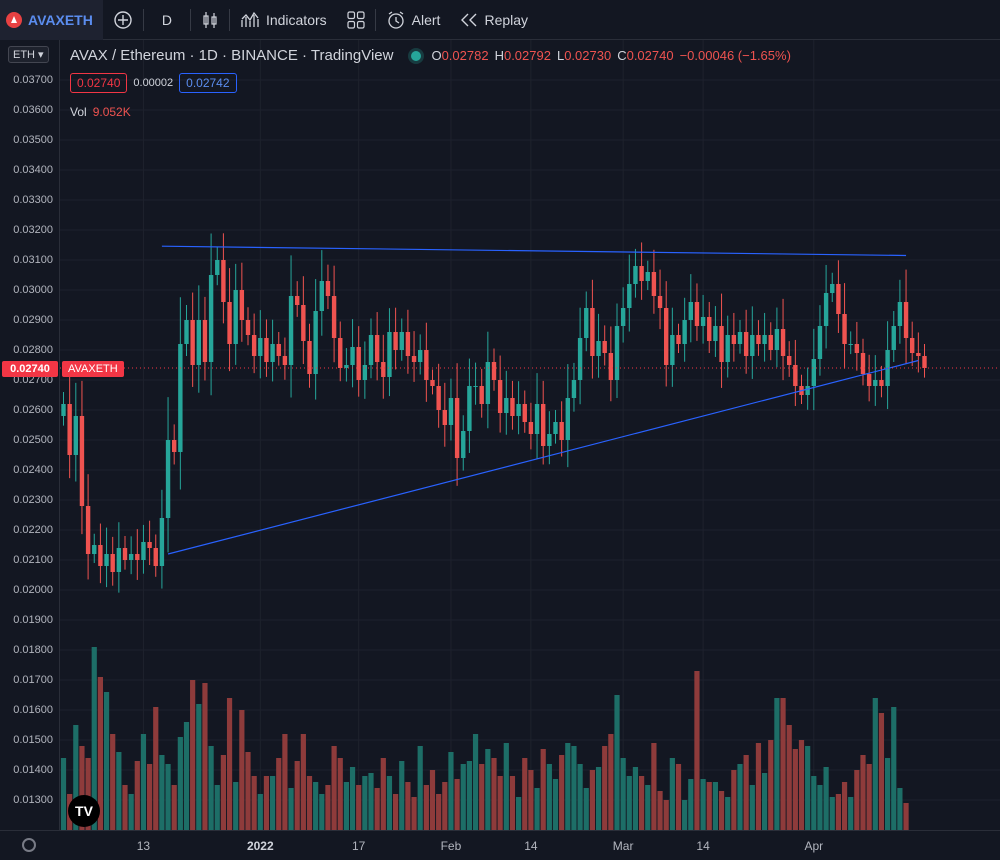 This screenshot has height=860, width=1000. What do you see at coordinates (413, 20) in the screenshot?
I see `alert-button: Alert` at bounding box center [413, 20].